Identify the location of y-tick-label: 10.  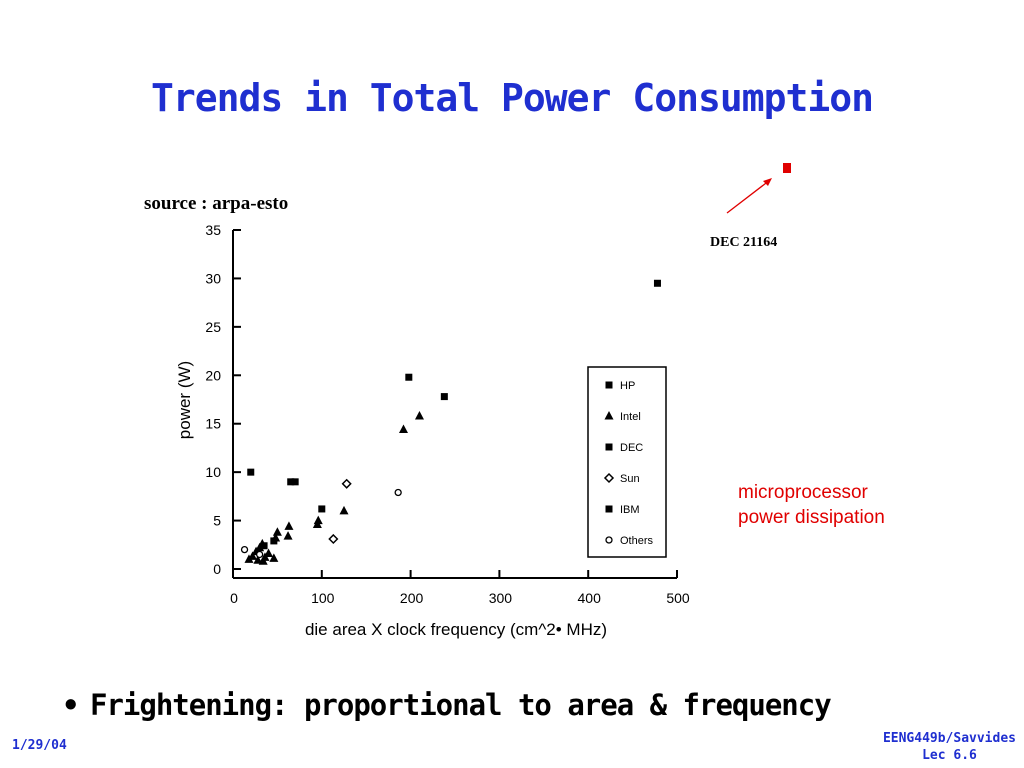
(213, 472).